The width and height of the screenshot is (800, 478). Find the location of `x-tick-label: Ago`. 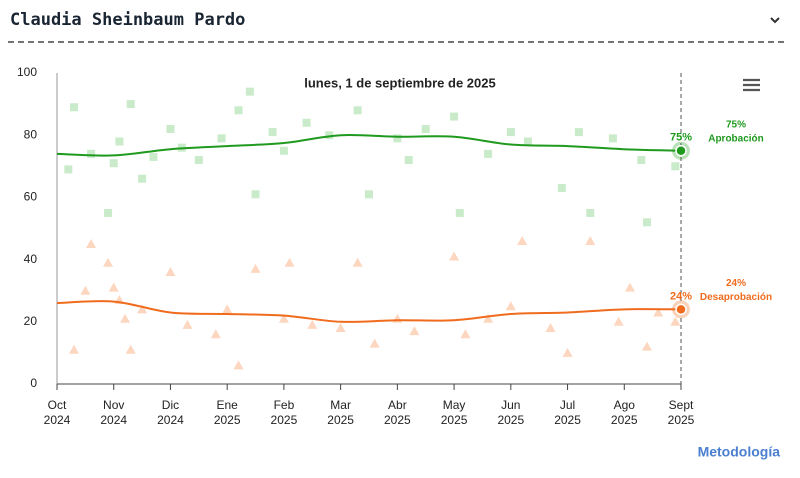

x-tick-label: Ago is located at coordinates (625, 405).